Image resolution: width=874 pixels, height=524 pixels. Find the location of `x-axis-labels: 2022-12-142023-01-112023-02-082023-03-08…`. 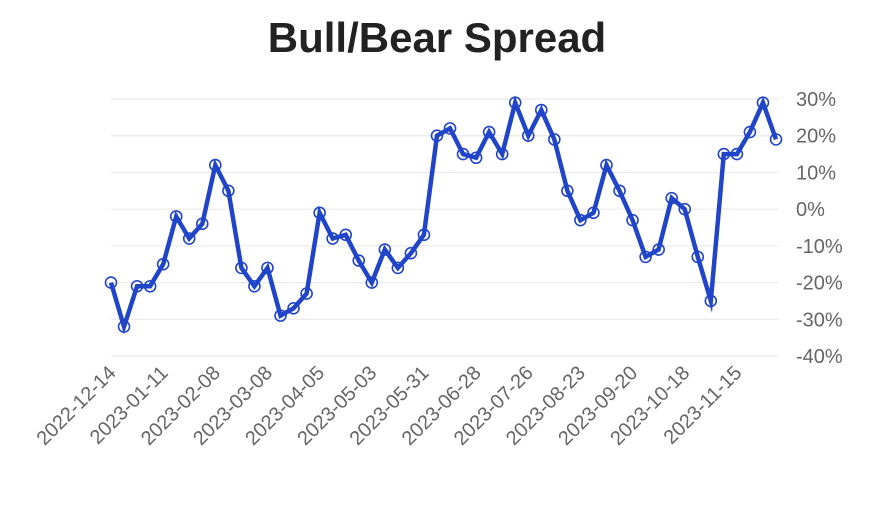

x-axis-labels: 2022-12-142023-01-112023-02-082023-03-08… is located at coordinates (390, 406).